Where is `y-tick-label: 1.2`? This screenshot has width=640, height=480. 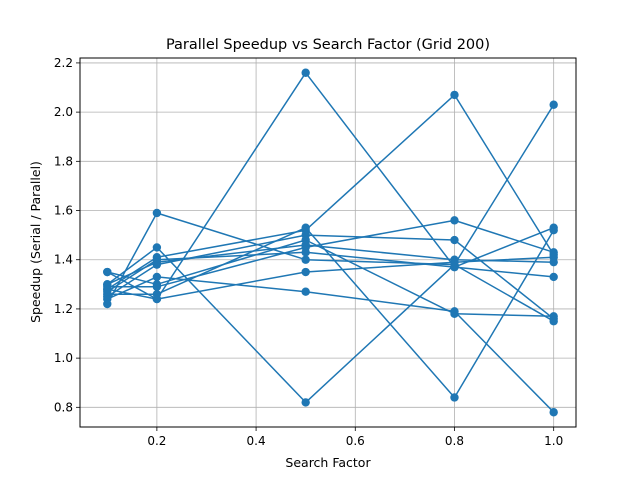
y-tick-label: 1.2 is located at coordinates (63, 309).